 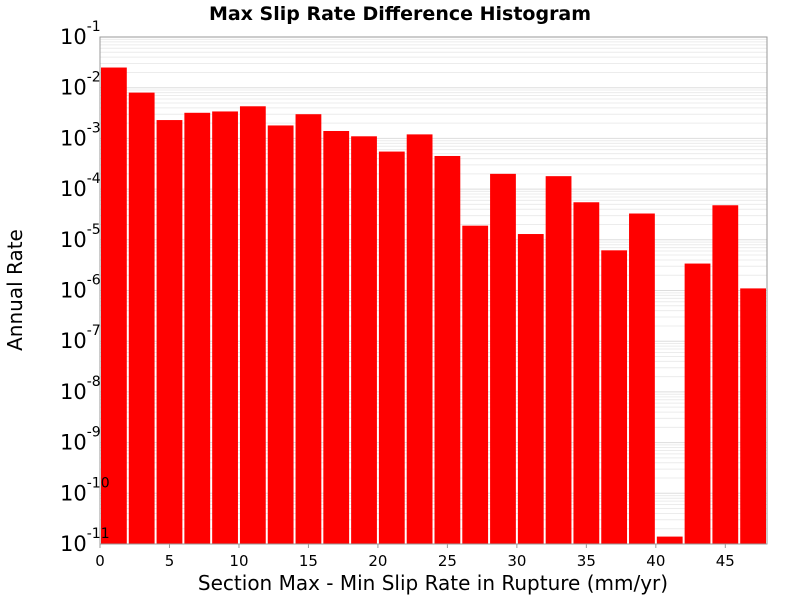 I want to click on x-tick-label: 45, so click(x=725, y=561).